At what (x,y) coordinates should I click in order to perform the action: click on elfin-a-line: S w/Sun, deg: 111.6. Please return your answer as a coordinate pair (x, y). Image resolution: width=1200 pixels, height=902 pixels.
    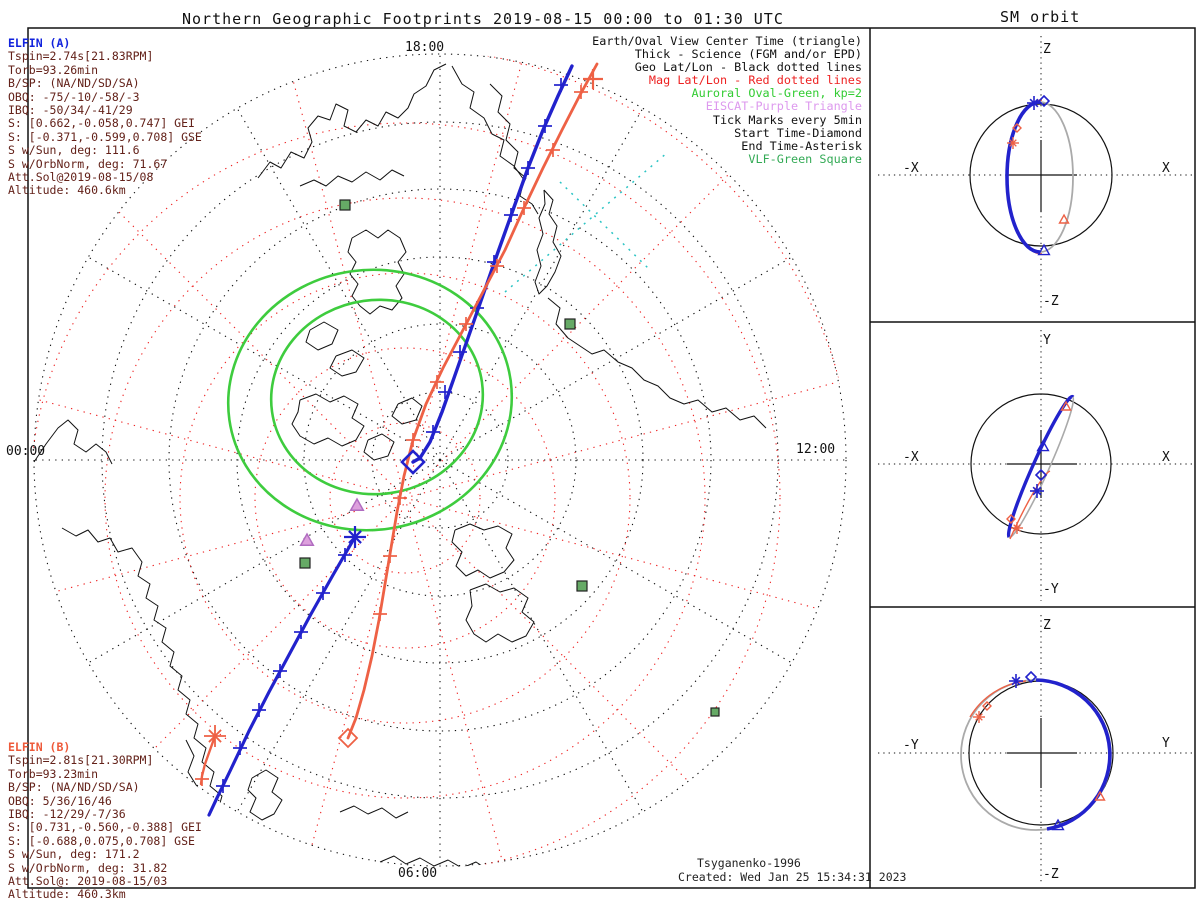
    Looking at the image, I should click on (74, 150).